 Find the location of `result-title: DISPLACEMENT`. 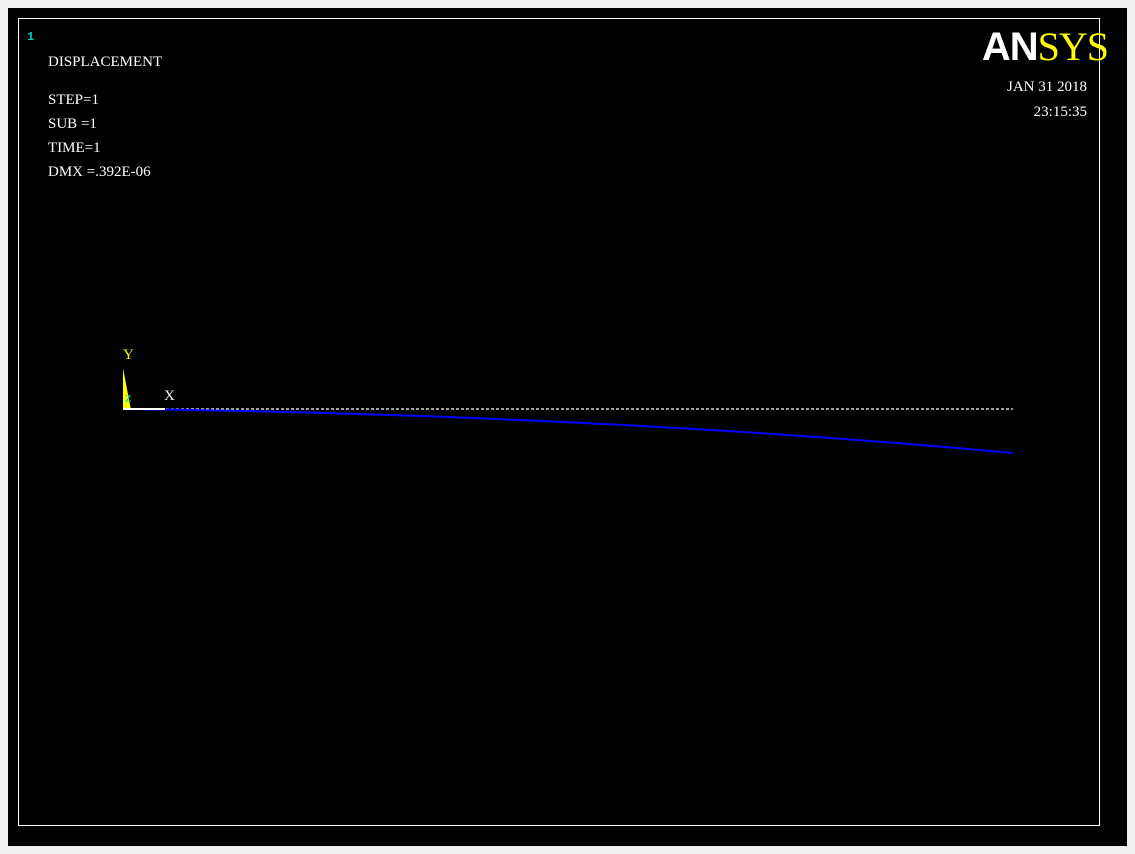

result-title: DISPLACEMENT is located at coordinates (105, 62).